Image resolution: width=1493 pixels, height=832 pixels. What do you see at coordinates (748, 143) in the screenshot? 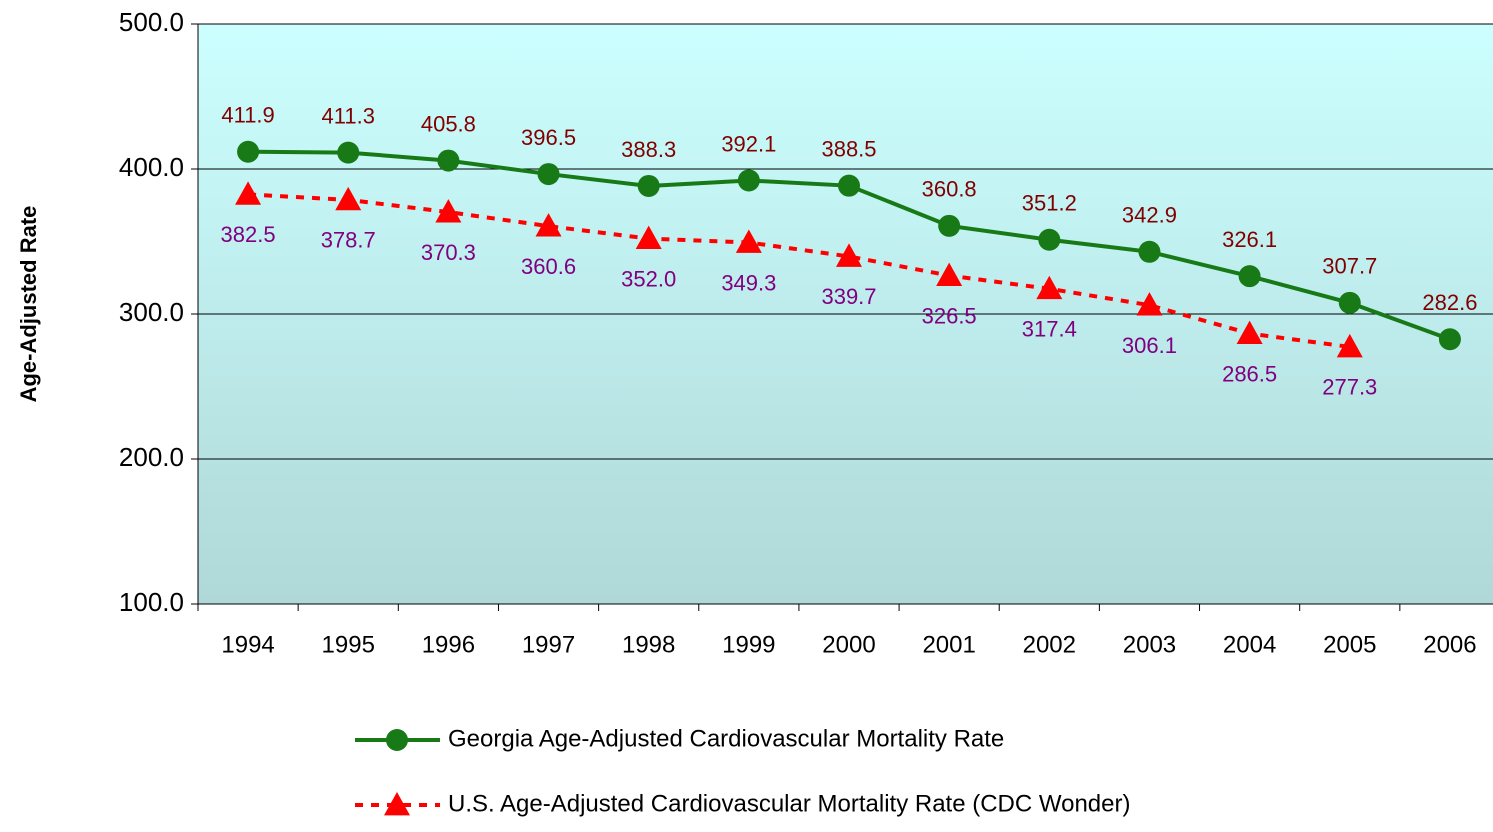
I see `data-label: 392.1` at bounding box center [748, 143].